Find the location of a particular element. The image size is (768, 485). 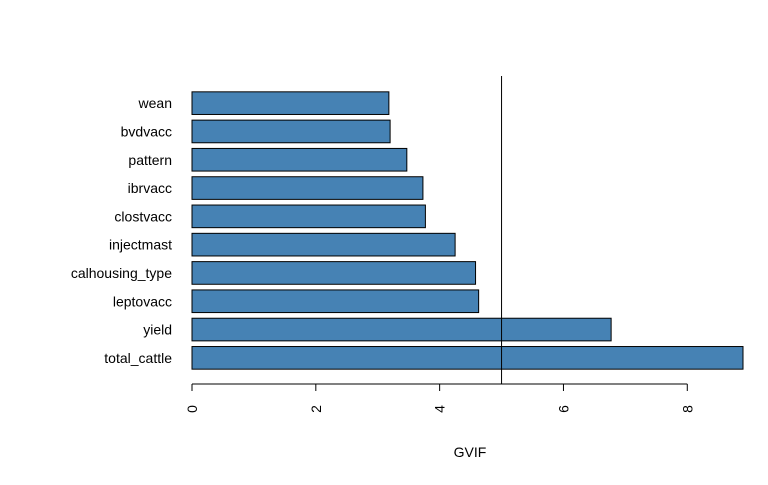

category-label-total-cattle: total_cattle is located at coordinates (138, 358).